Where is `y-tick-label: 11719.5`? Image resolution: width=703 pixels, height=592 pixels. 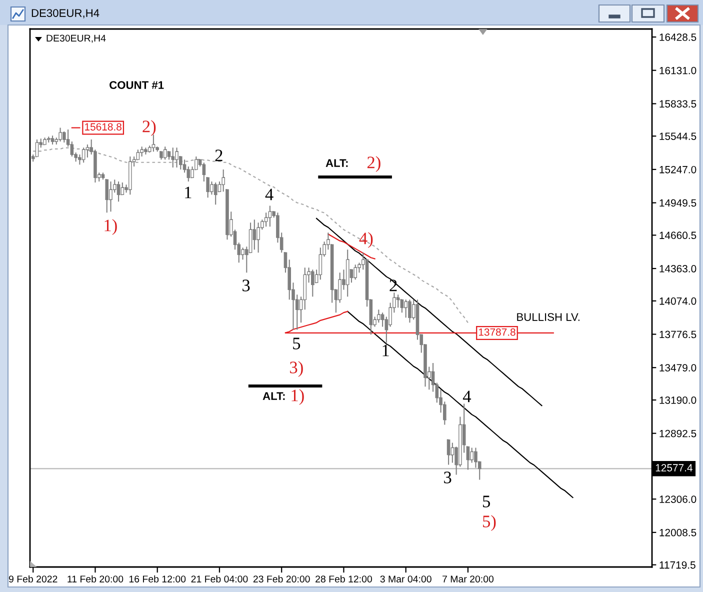 y-tick-label: 11719.5 is located at coordinates (678, 565).